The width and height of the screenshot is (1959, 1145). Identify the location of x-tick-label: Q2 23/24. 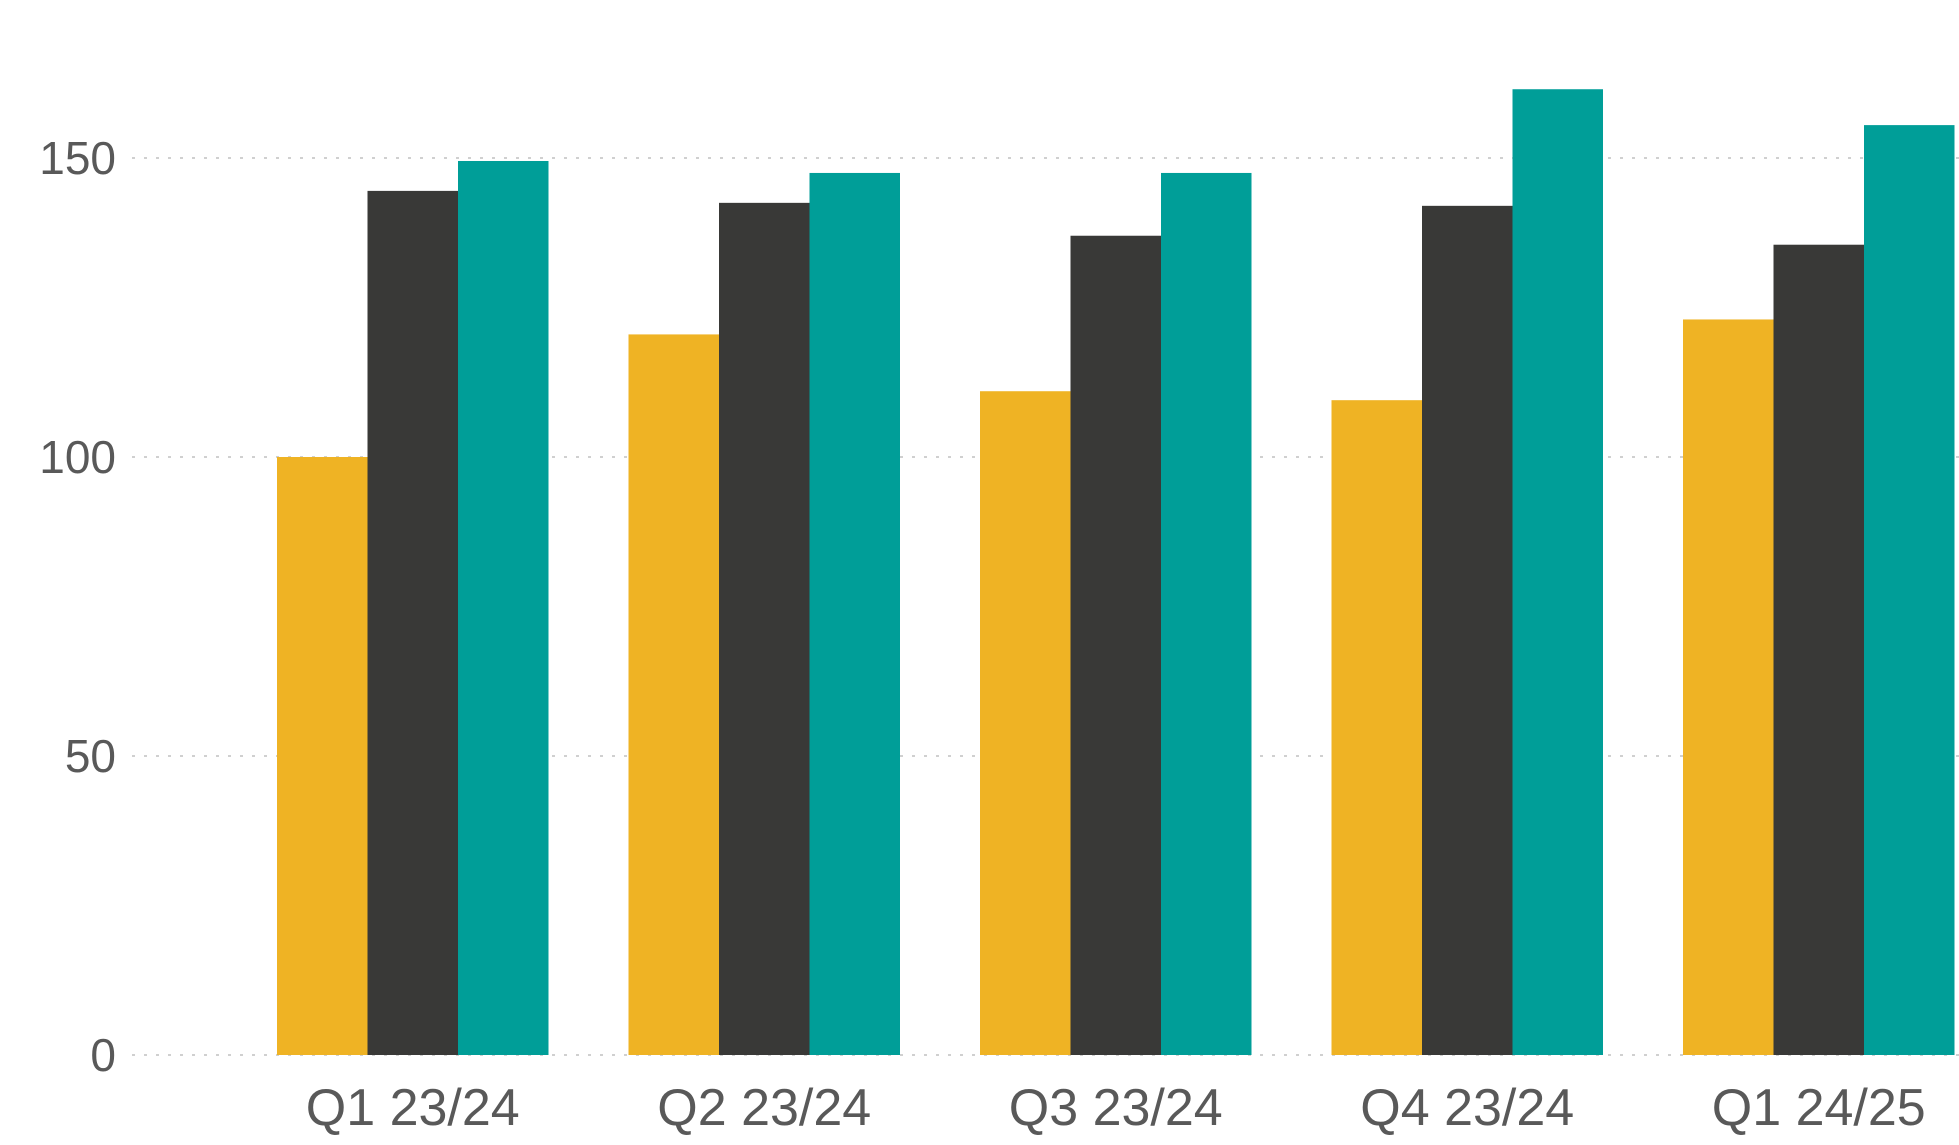
(764, 1108).